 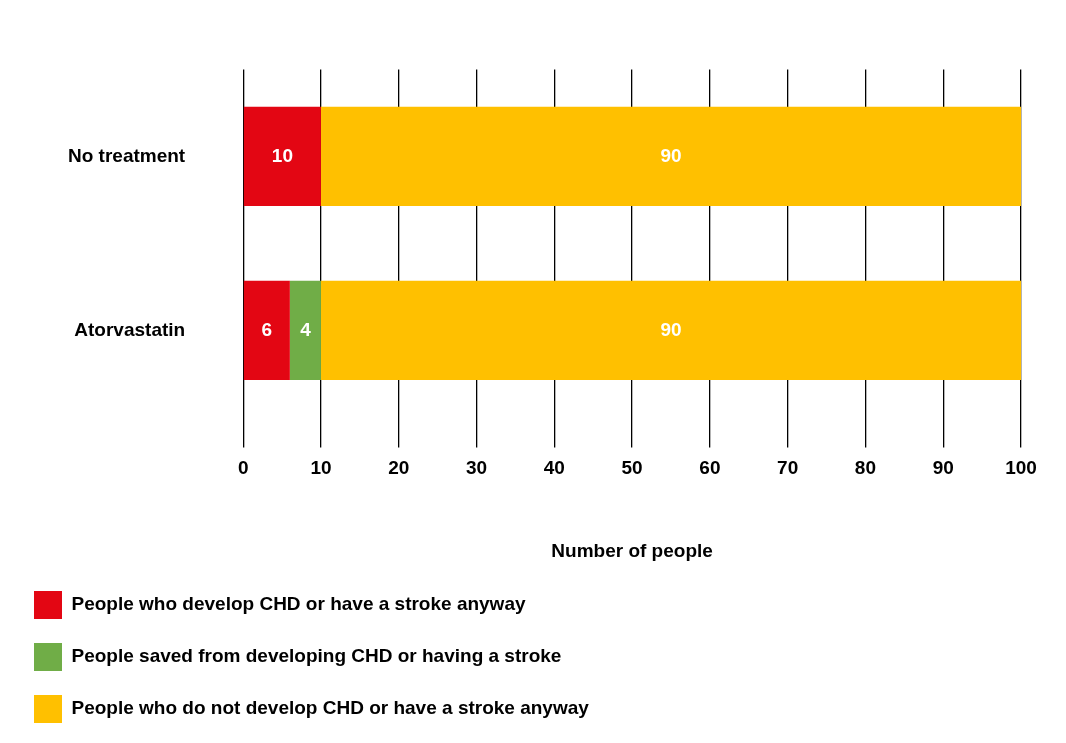 What do you see at coordinates (330, 708) in the screenshot?
I see `legend-label: People who do not develop CHD or have a stroke anyway` at bounding box center [330, 708].